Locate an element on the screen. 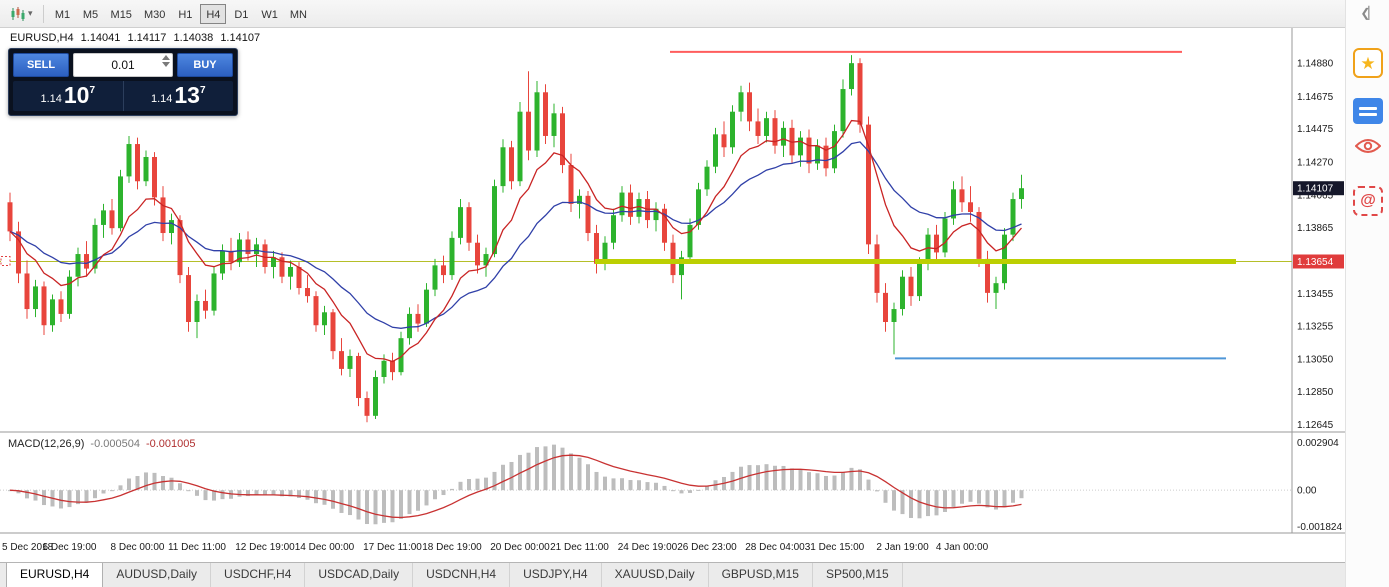 The image size is (1389, 587). chart-tab-usdcnh-h4: USDCNH,H4 is located at coordinates (462, 575).